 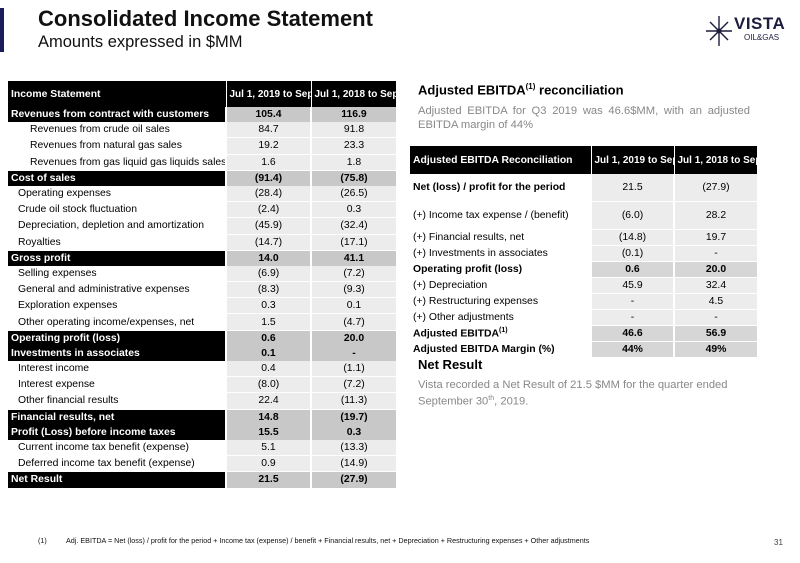 I want to click on table-row: (+) Investments in associates (0.1) -, so click(x=583, y=253).